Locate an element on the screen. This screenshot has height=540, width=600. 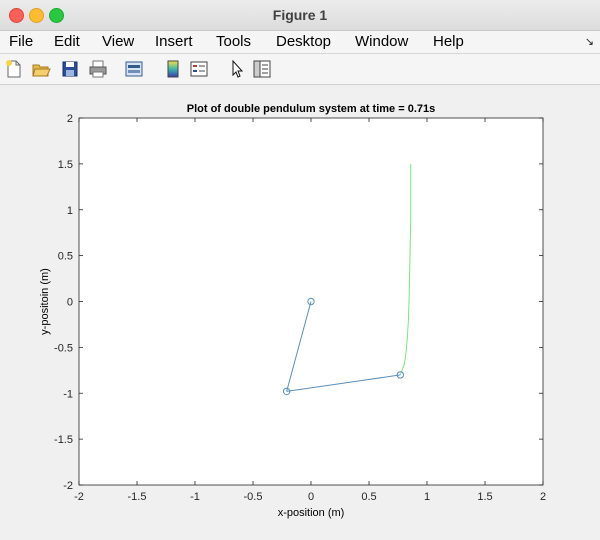
y-tick-label: -2 is located at coordinates (68, 486).